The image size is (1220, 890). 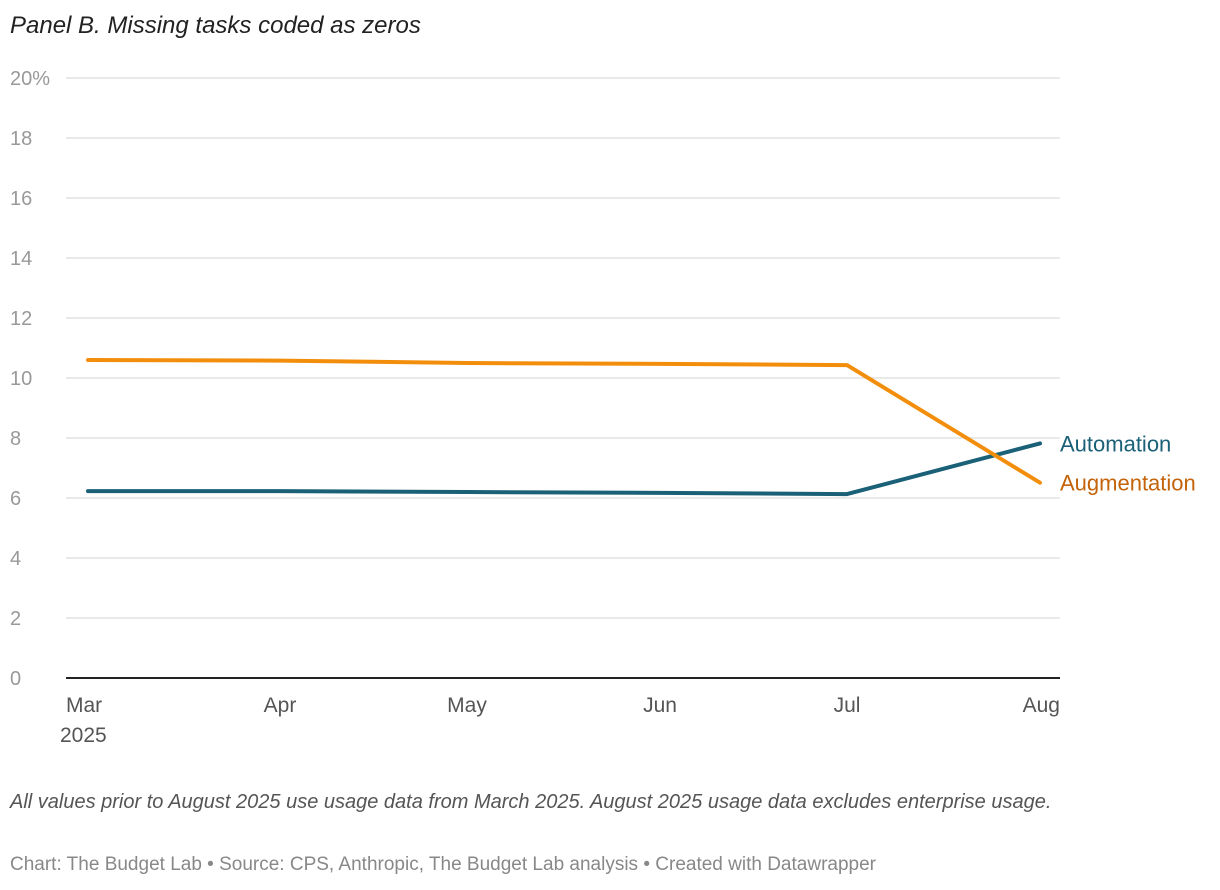 I want to click on y-tick-label: 8, so click(x=15, y=439).